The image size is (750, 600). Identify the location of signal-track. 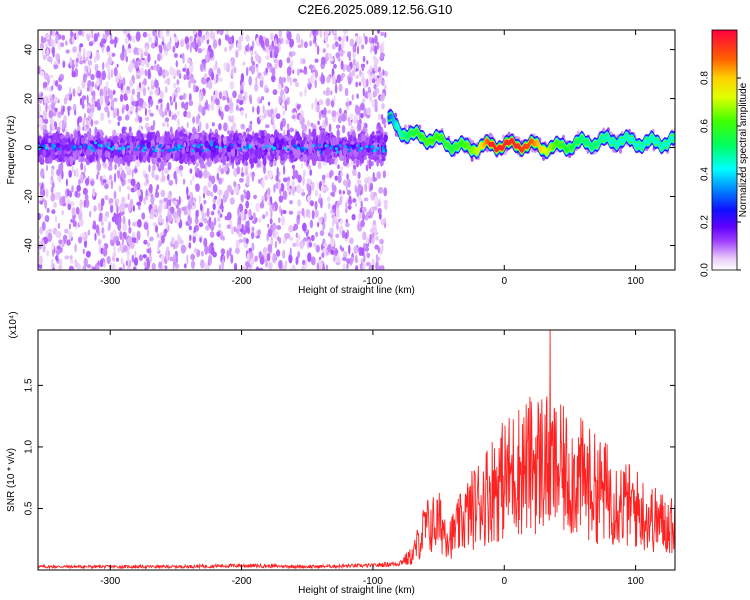
(531, 135).